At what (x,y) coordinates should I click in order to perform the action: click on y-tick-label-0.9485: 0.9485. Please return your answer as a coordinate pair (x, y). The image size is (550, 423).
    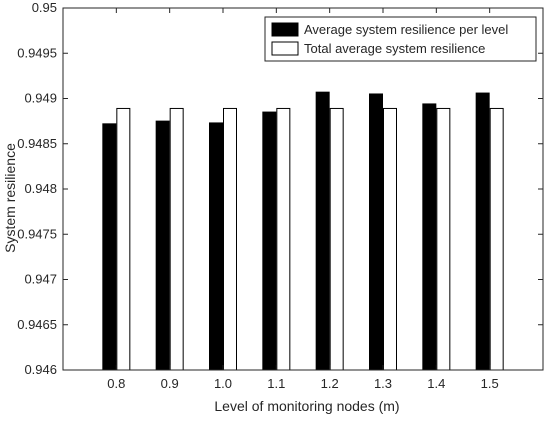
    Looking at the image, I should click on (37, 143).